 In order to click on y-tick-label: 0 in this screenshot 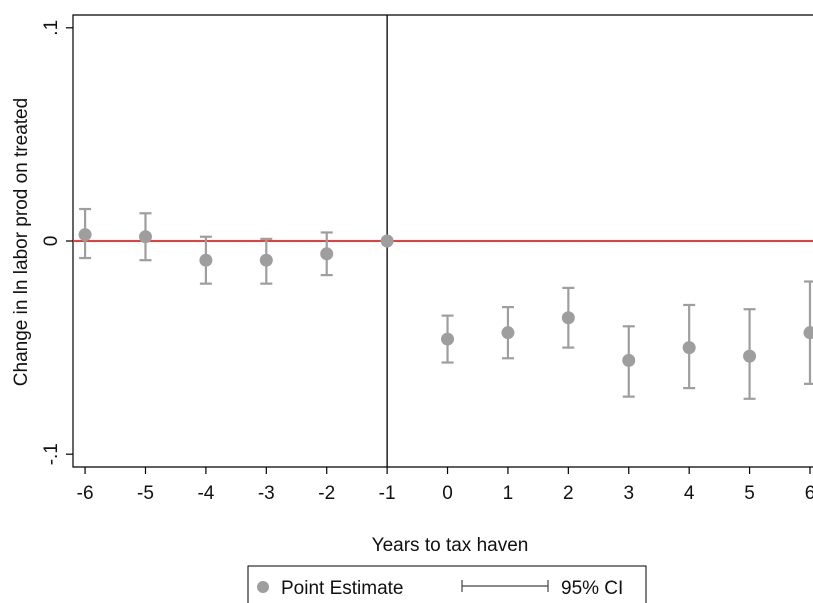, I will do `click(51, 241)`.